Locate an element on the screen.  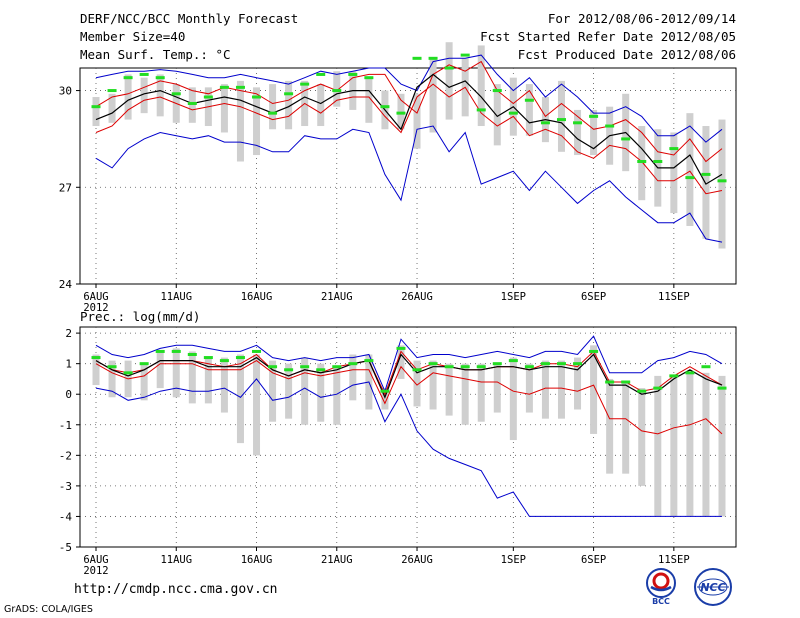
y-tick-label: 24 is located at coordinates (66, 284).